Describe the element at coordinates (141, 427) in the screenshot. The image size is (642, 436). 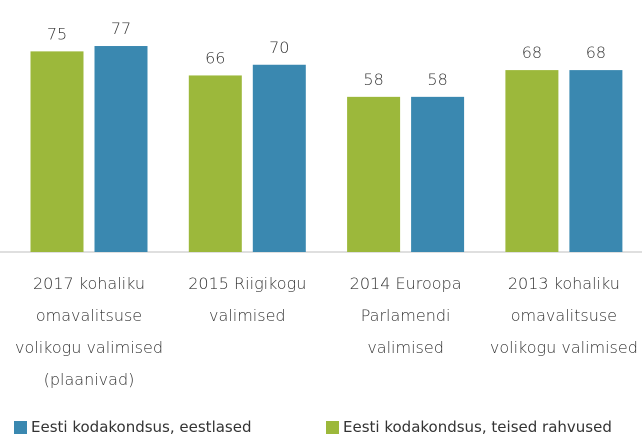
I see `legend-label: Eesti kodakondsus, eestlased` at that location.